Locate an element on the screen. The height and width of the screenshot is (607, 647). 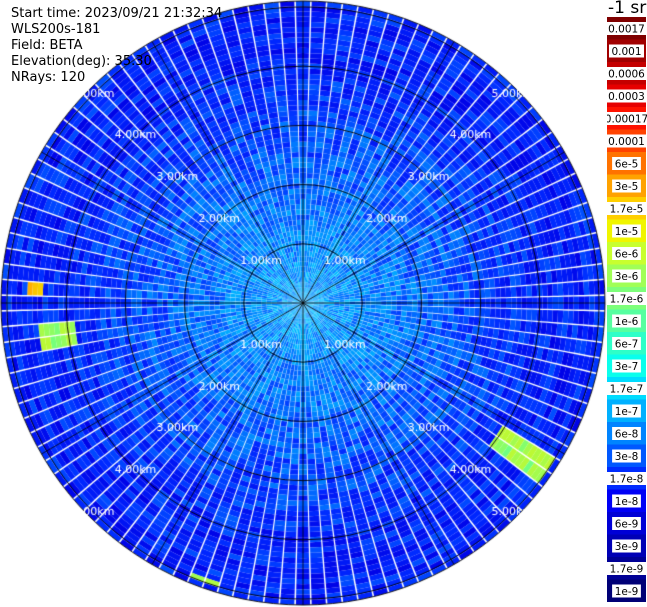
colorbar-tick-label: 3e-8 is located at coordinates (627, 457).